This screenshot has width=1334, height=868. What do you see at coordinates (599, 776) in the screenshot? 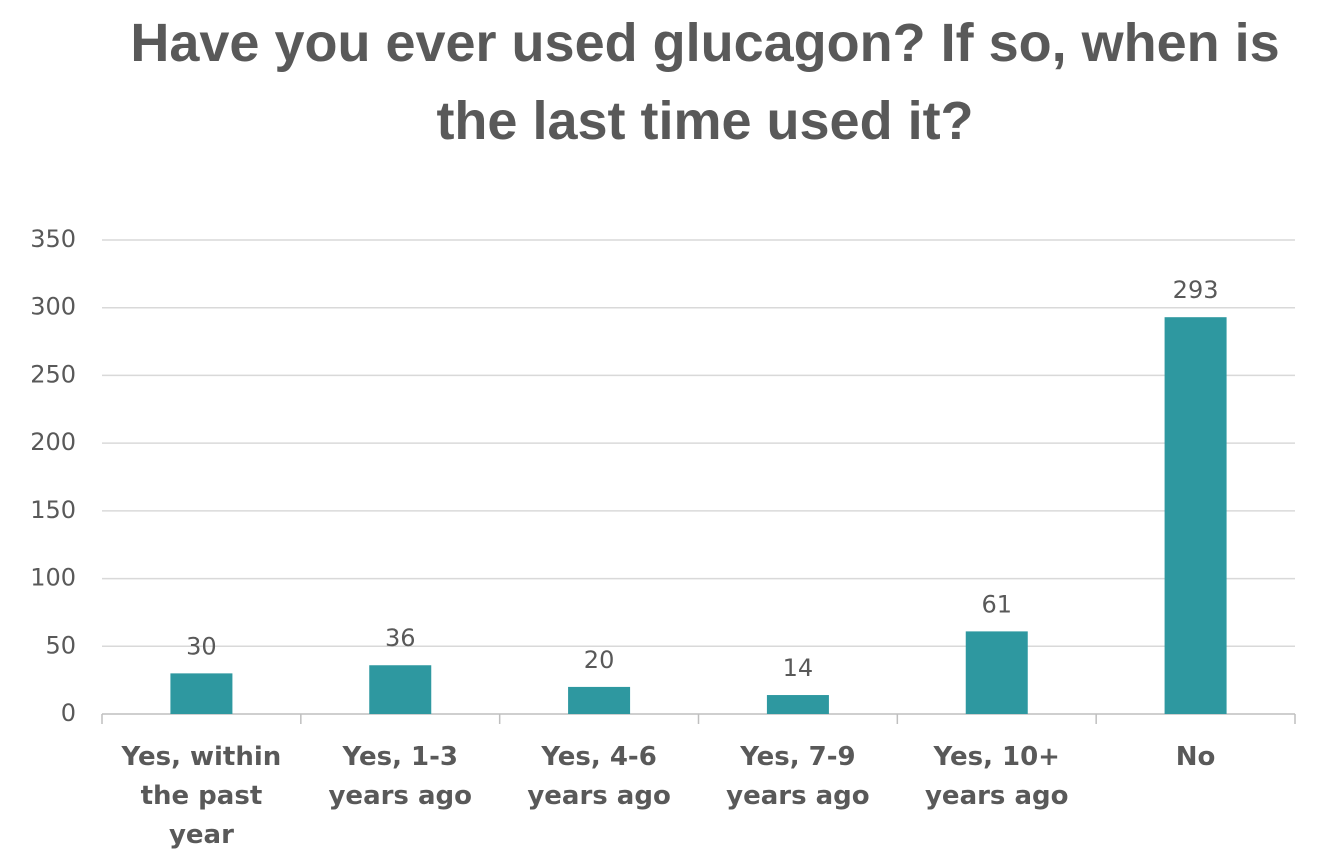
I see `x-tick-label: Yes, 4-6 years ago` at bounding box center [599, 776].